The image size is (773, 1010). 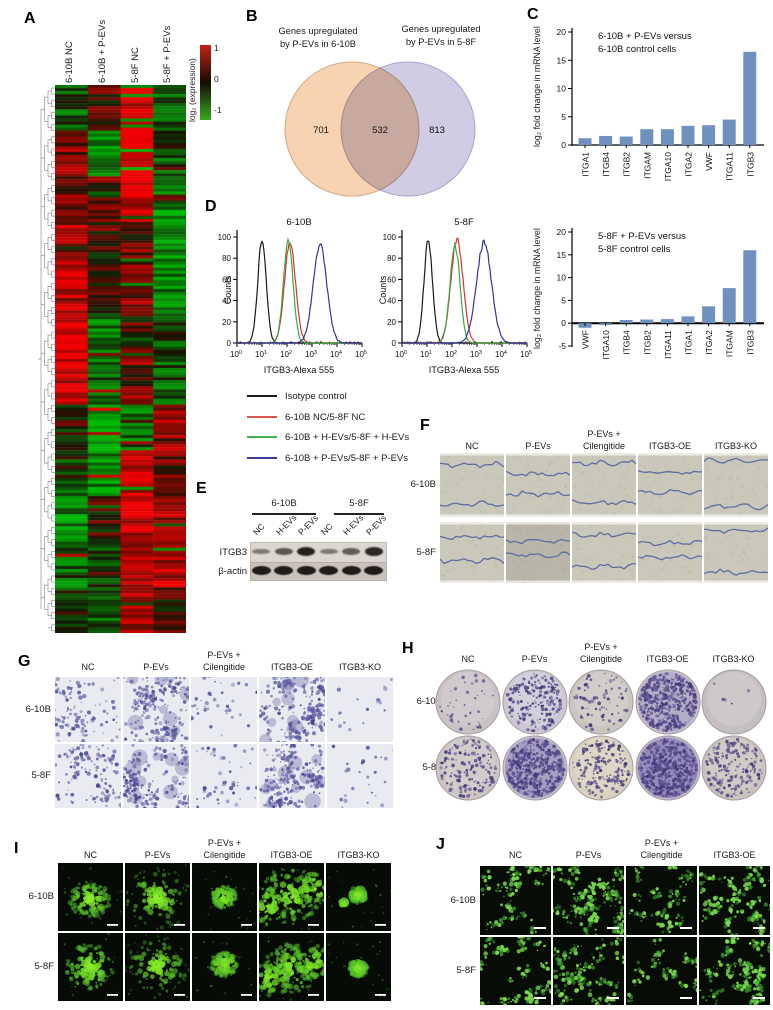 What do you see at coordinates (642, 236) in the screenshot?
I see `svg-text: 5-8F + P-EVs versus` at bounding box center [642, 236].